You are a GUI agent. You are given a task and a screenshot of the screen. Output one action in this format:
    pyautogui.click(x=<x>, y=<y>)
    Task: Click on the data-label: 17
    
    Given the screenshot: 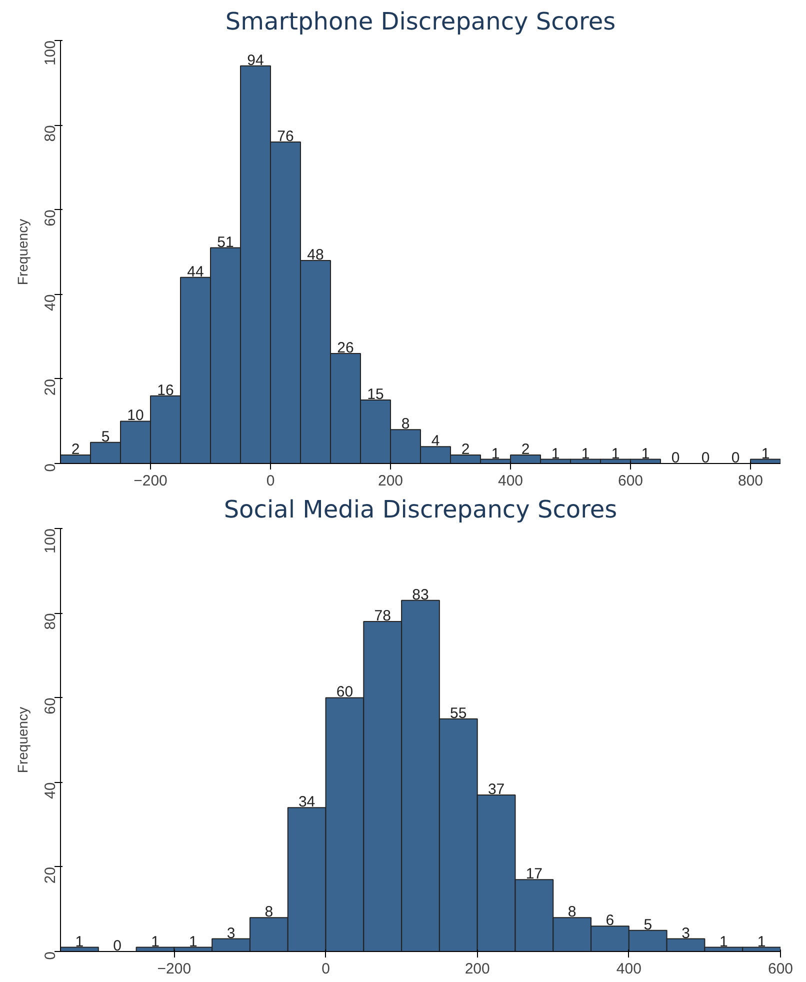 What is the action you would take?
    pyautogui.click(x=534, y=874)
    